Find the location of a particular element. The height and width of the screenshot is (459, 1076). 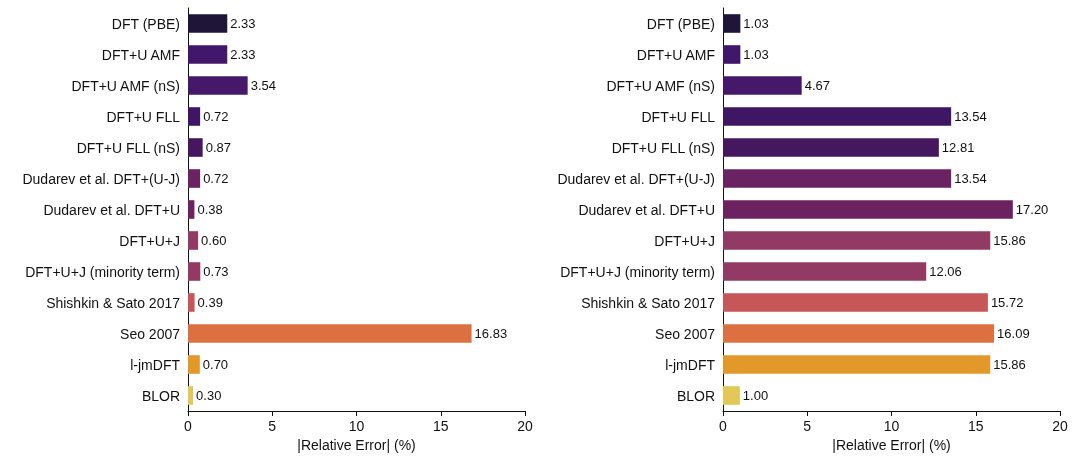

data-label: 17.20 is located at coordinates (1032, 209).